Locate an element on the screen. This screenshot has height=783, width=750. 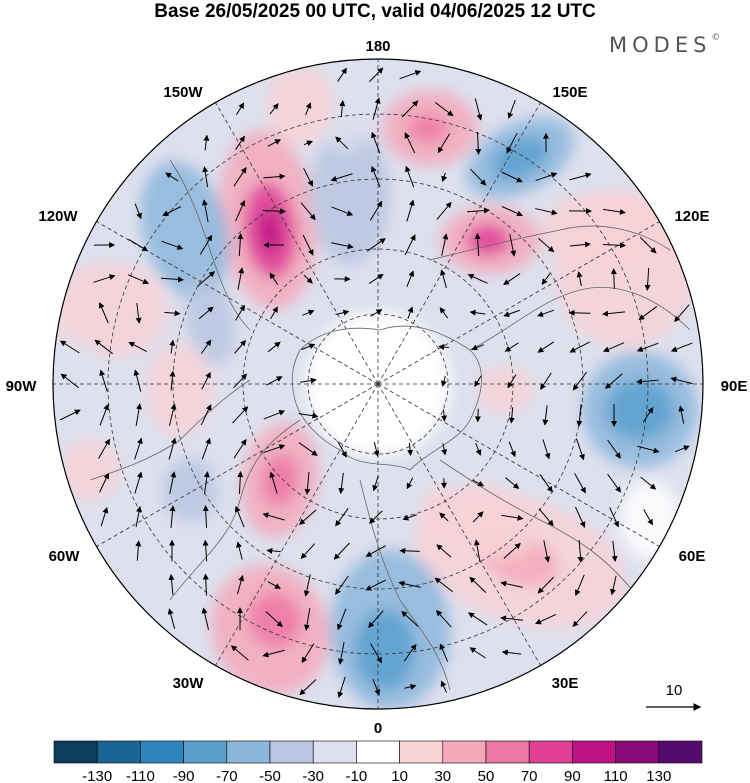
lon-label-150E: 150E is located at coordinates (569, 92).